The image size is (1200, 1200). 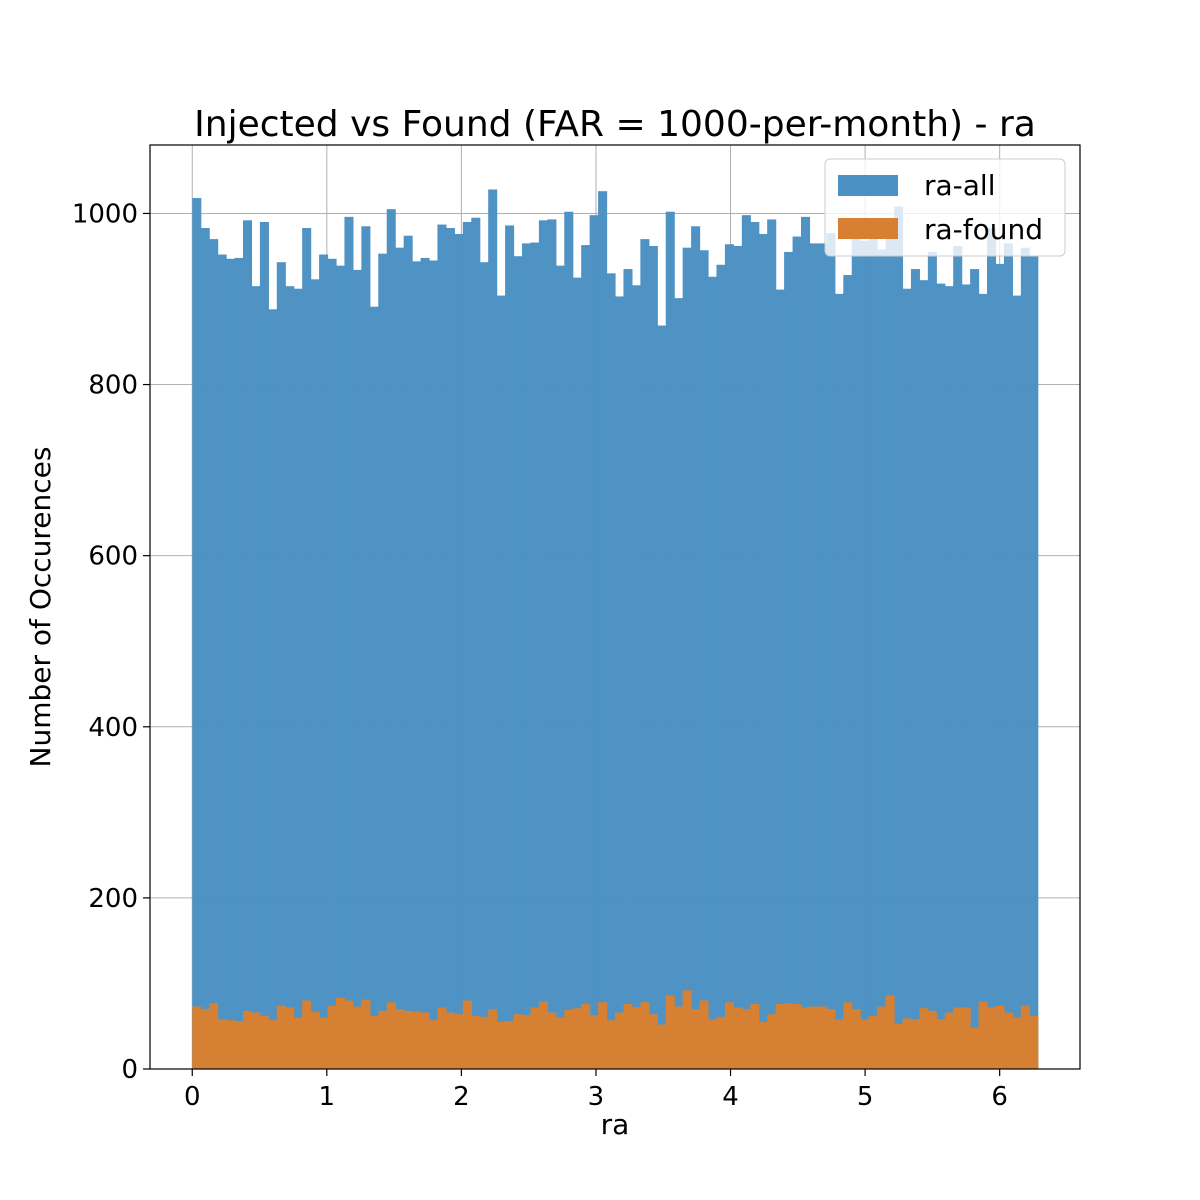 I want to click on x-tick-label: 3, so click(x=596, y=1097).